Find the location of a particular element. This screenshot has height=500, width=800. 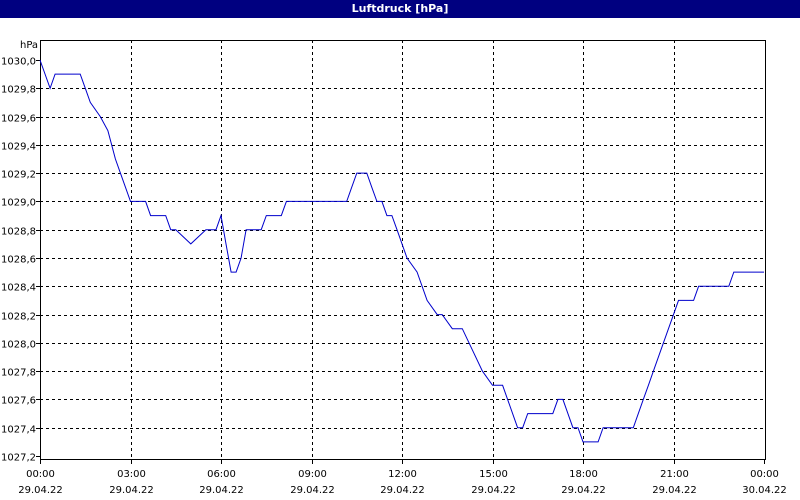

y-tick-label: 1029,4 is located at coordinates (18, 147).